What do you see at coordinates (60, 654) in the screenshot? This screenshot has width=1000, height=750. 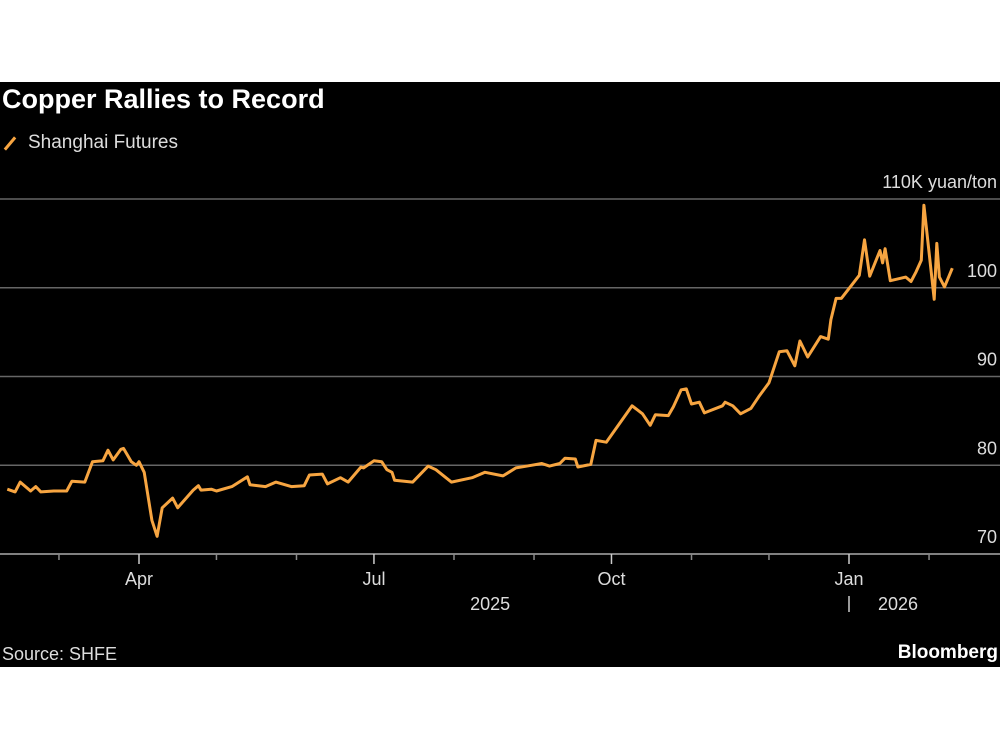 I see `source-note: Source: SHFE` at bounding box center [60, 654].